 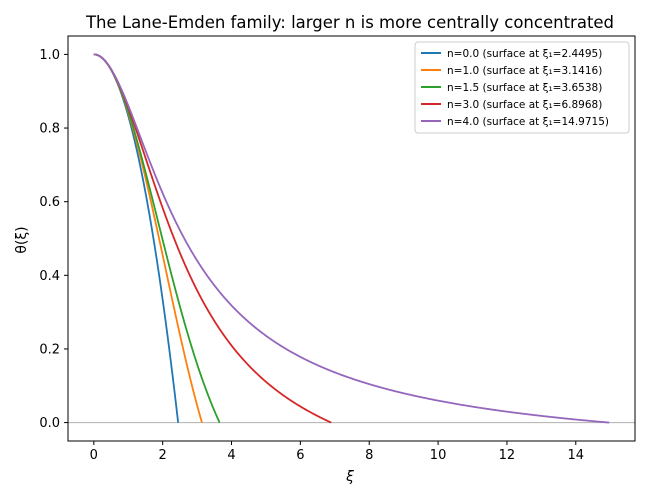 I want to click on x-tick-label: 8, so click(x=369, y=455).